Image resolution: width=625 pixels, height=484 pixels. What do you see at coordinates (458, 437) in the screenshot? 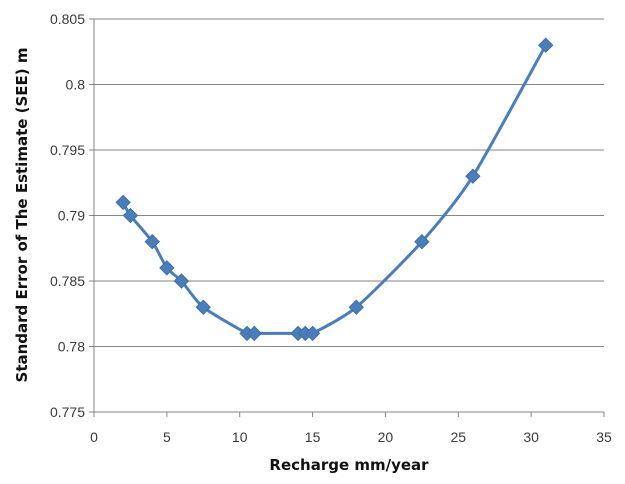
I see `x-tick-label: 25` at bounding box center [458, 437].